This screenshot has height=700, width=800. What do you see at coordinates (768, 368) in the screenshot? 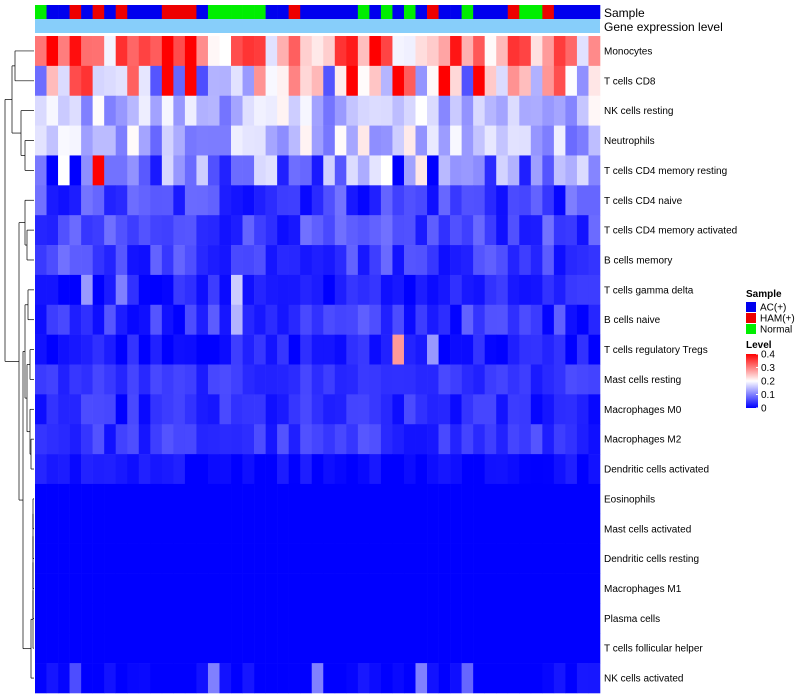
I see `level-legend-tick-label: 0.3` at bounding box center [768, 368].